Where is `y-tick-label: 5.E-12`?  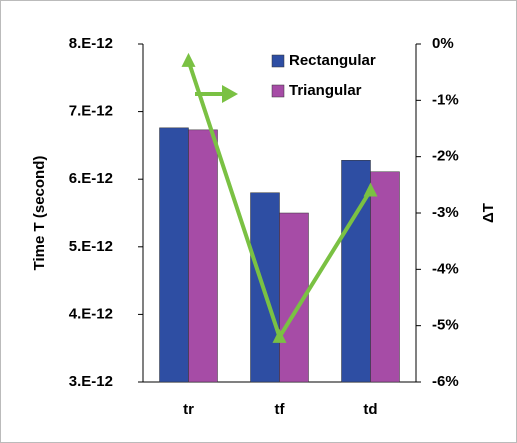
y-tick-label: 5.E-12 is located at coordinates (91, 246).